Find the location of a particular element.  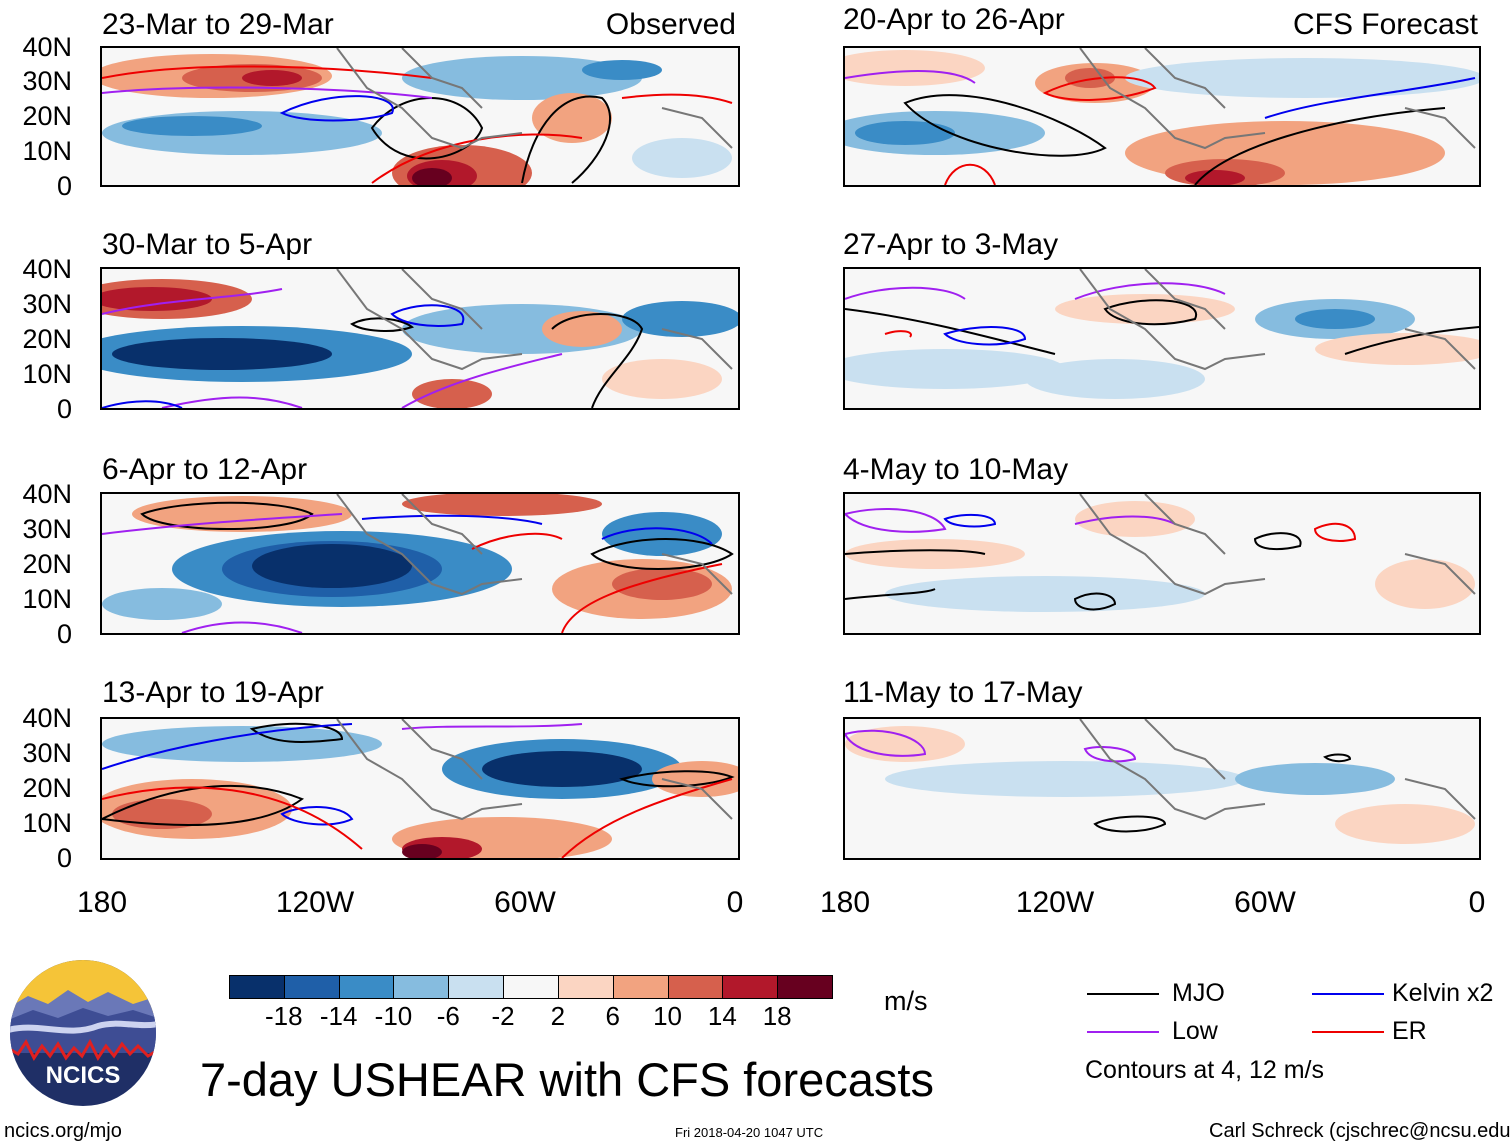

colorbar-label: 6 is located at coordinates (612, 1016).